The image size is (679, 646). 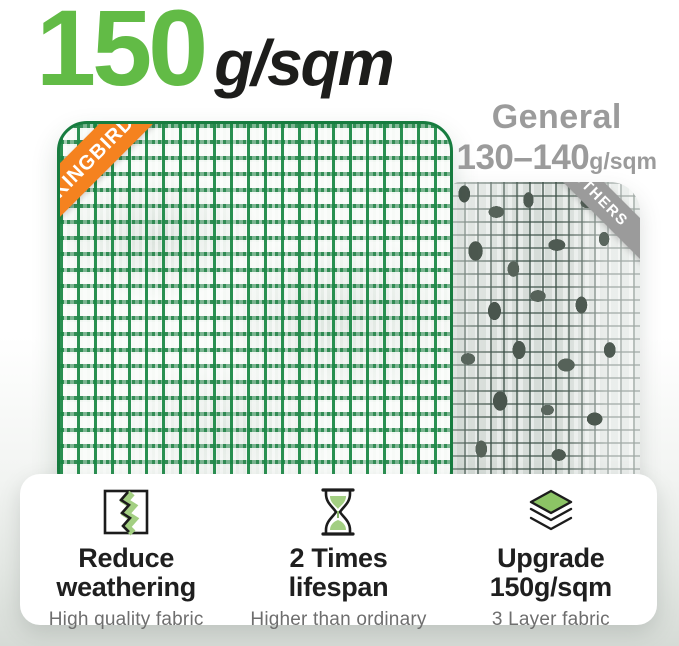 I want to click on others-ribbon-corner: OTHERS, so click(x=580, y=242).